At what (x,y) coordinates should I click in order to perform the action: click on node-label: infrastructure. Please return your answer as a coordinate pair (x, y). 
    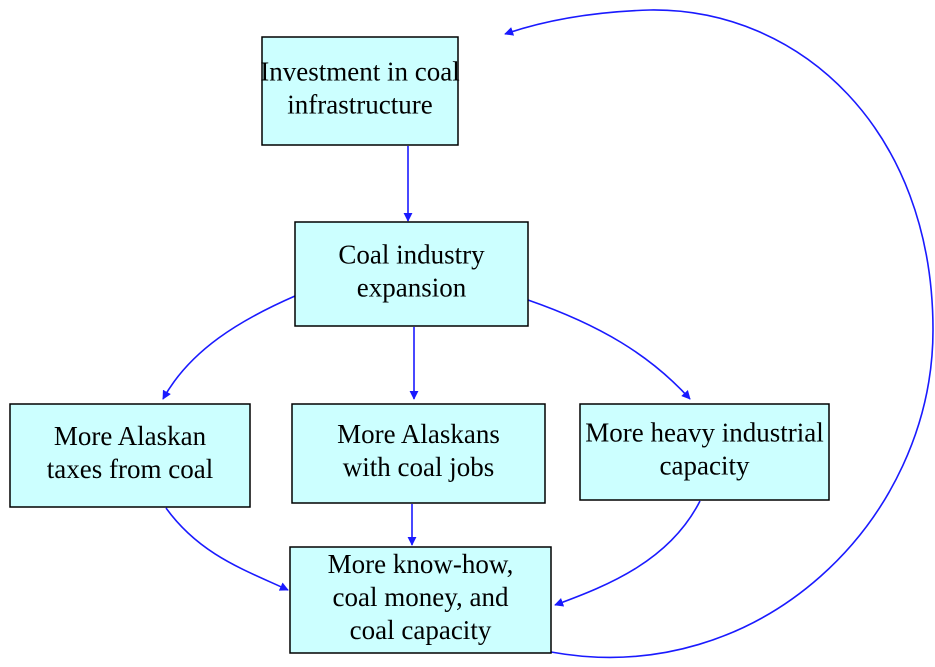
    Looking at the image, I should click on (359, 105).